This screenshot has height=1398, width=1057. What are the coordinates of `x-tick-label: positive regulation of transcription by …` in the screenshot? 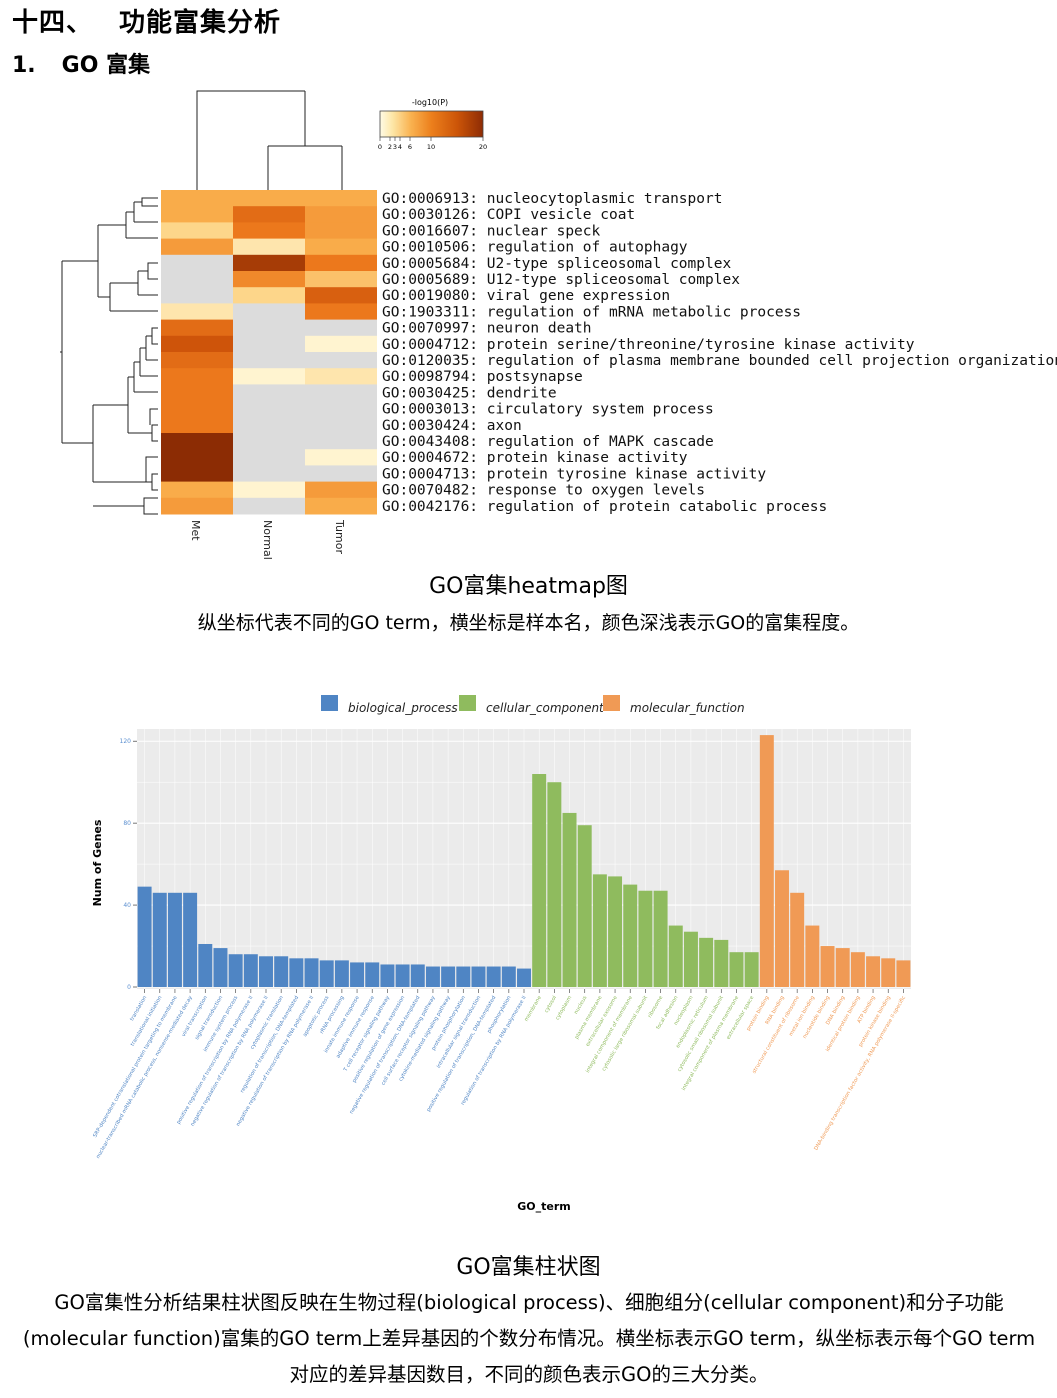 It's located at (215, 1060).